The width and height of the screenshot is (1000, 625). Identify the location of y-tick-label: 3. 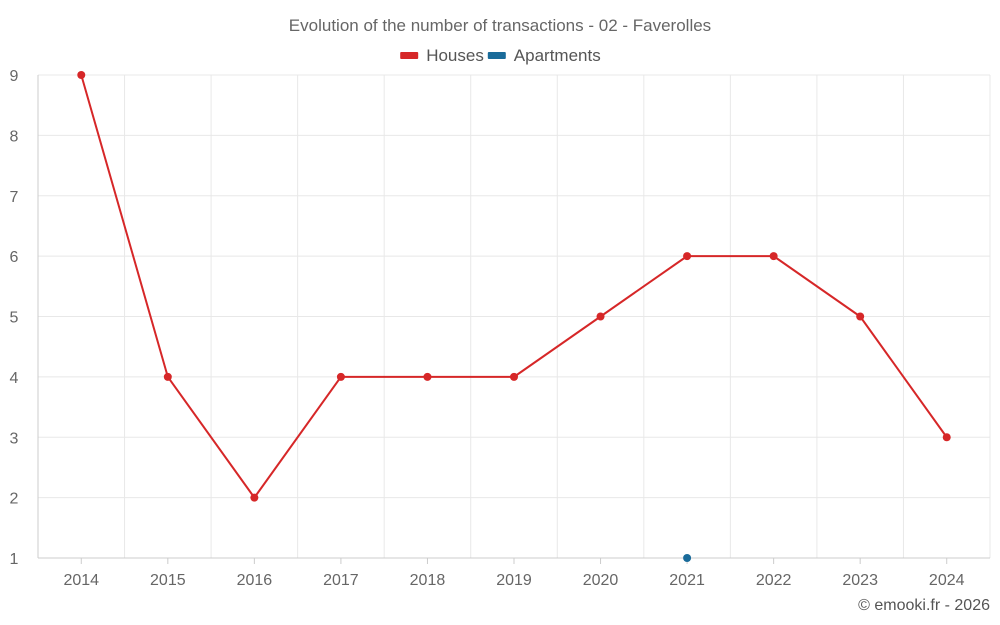
(14, 438).